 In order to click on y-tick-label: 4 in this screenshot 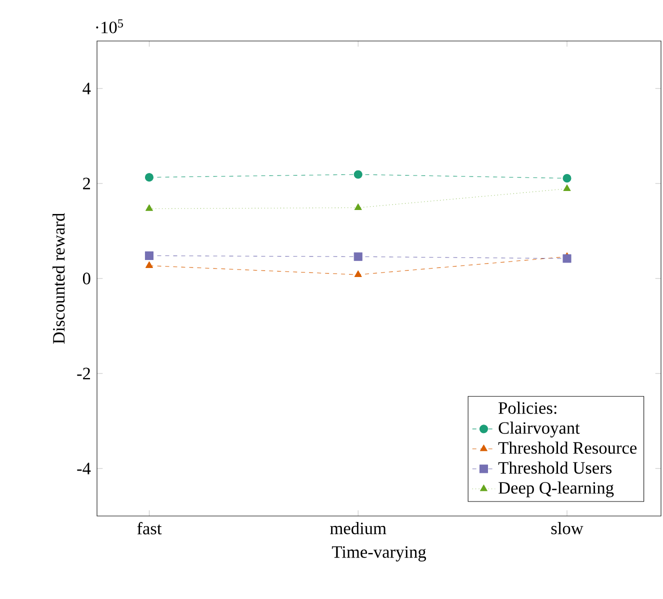, I will do `click(86, 88)`.